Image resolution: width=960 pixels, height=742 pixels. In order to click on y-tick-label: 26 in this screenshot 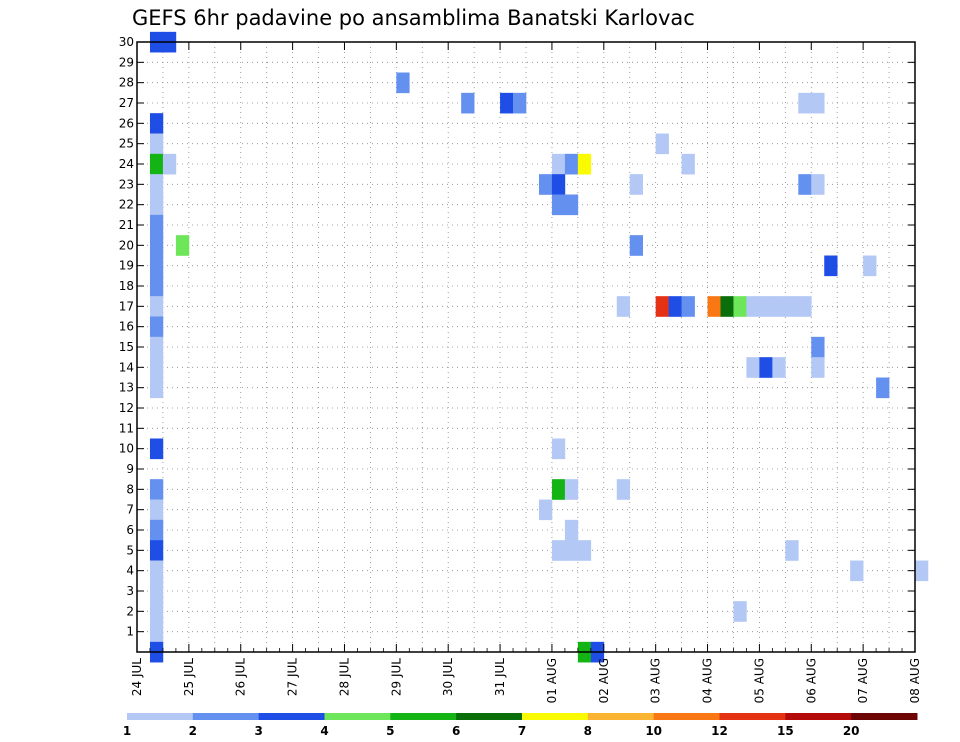, I will do `click(126, 123)`.